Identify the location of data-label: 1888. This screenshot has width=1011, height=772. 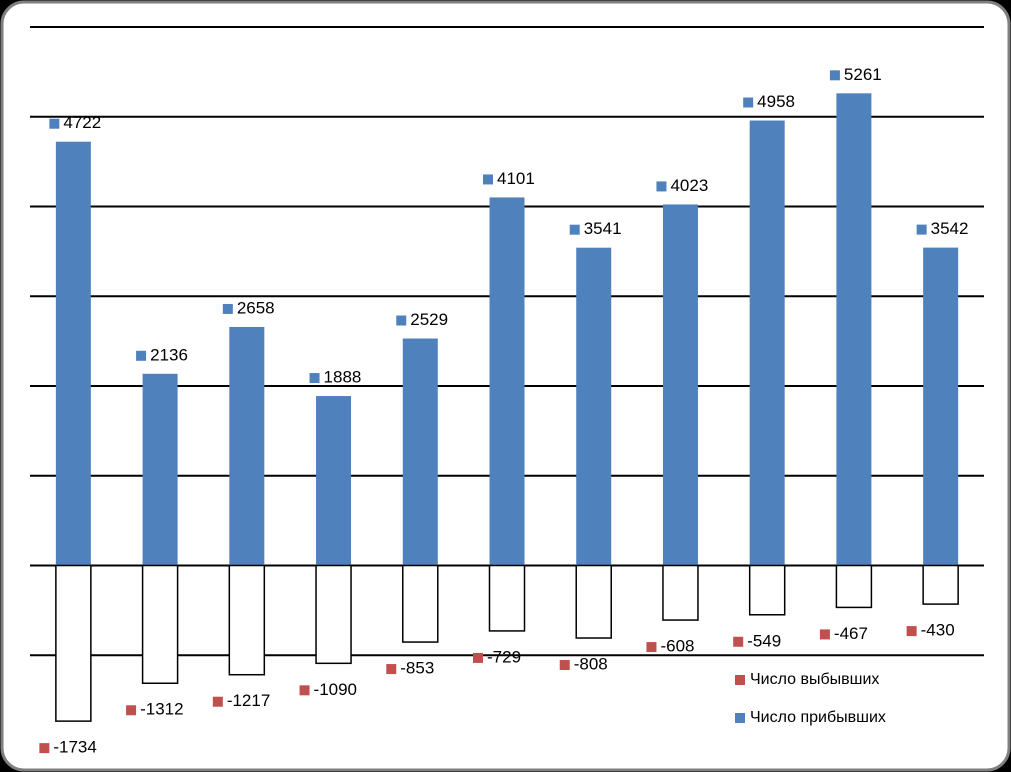
(343, 377).